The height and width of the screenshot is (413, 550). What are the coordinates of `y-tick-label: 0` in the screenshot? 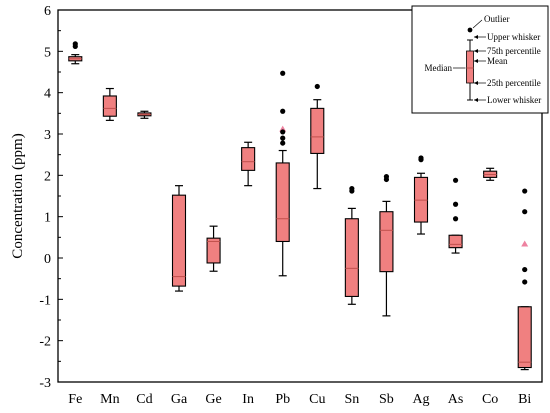 It's located at (47, 259).